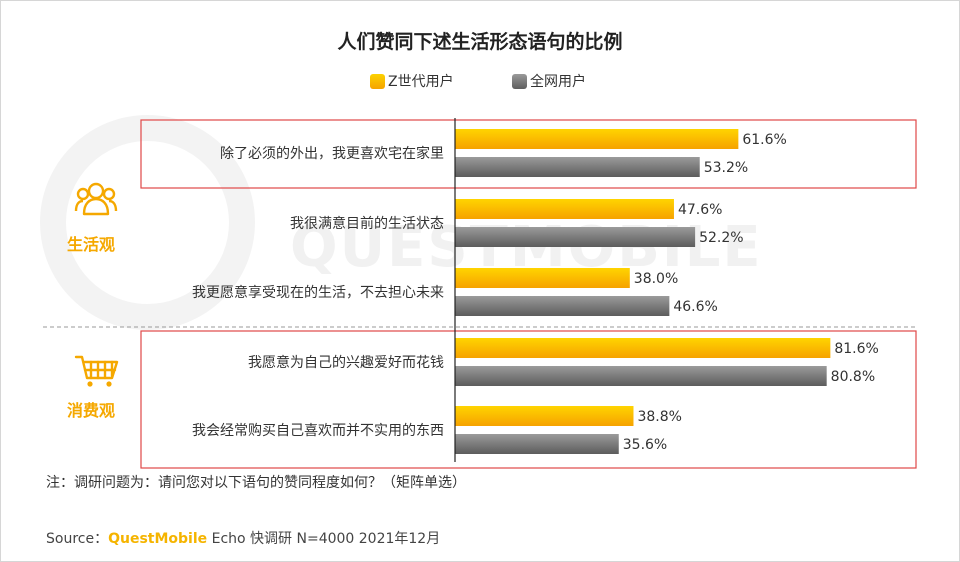 This screenshot has height=562, width=960. What do you see at coordinates (656, 279) in the screenshot?
I see `value-label-genz-2: 38.0%` at bounding box center [656, 279].